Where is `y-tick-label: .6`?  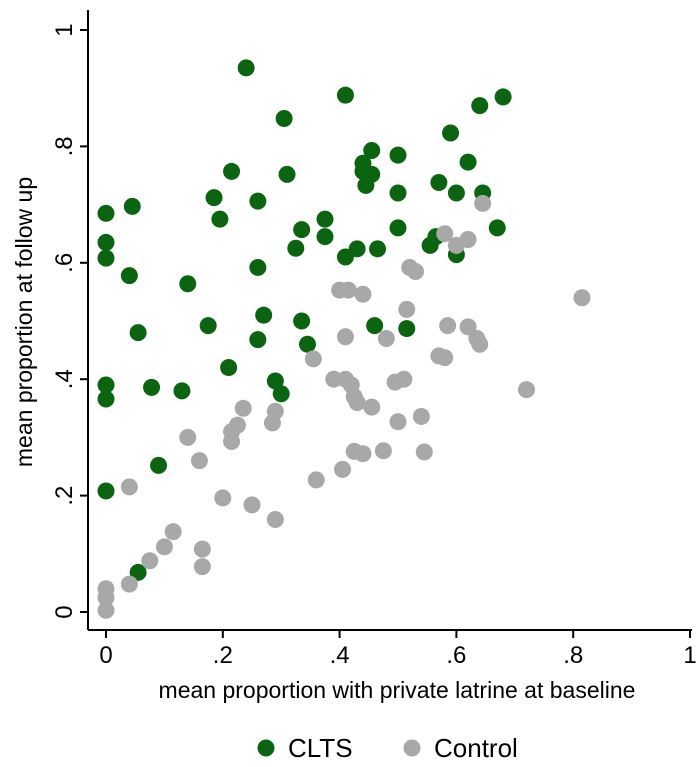
y-tick-label: .6 is located at coordinates (64, 263).